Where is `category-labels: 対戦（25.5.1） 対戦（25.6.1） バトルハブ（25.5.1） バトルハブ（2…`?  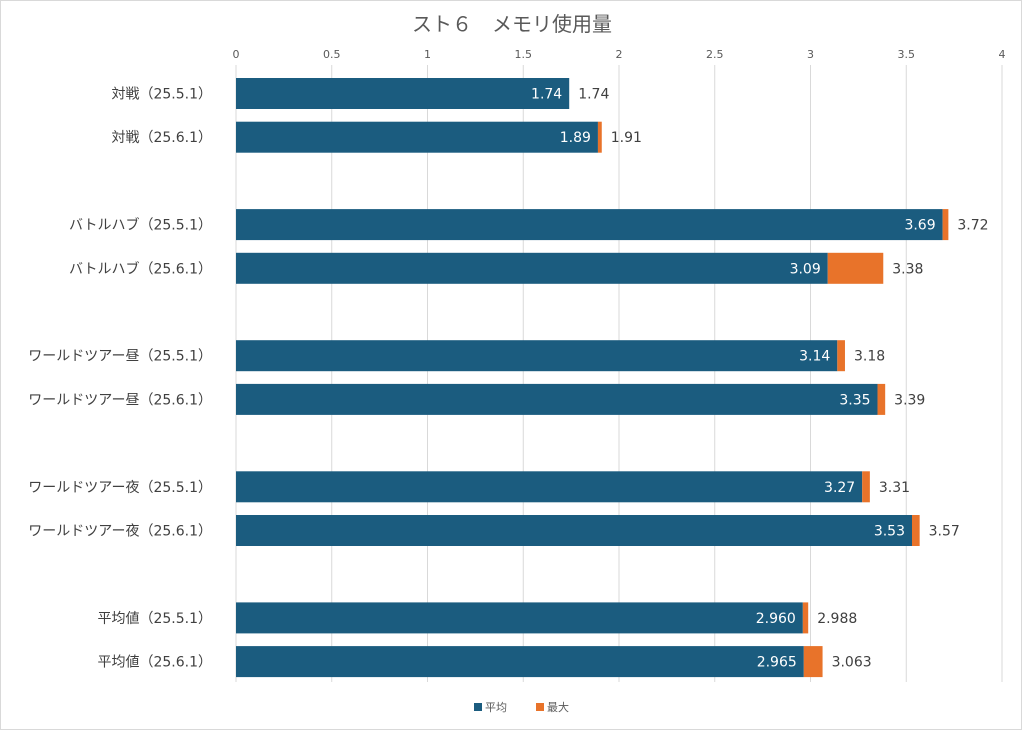 category-labels: 対戦（25.5.1） 対戦（25.6.1） バトルハブ（25.5.1） バトルハブ（2… is located at coordinates (120, 379).